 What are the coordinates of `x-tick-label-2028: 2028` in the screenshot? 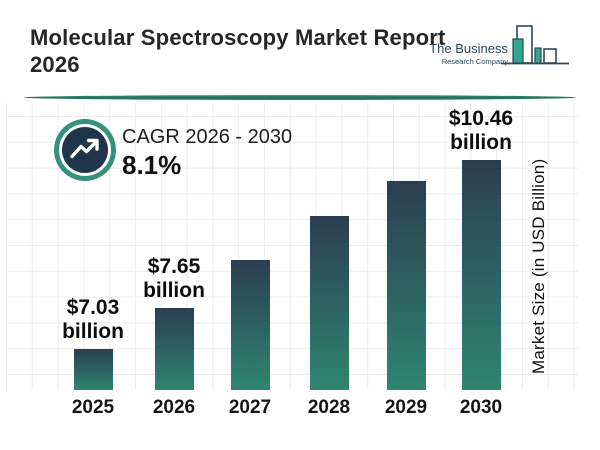 It's located at (329, 407).